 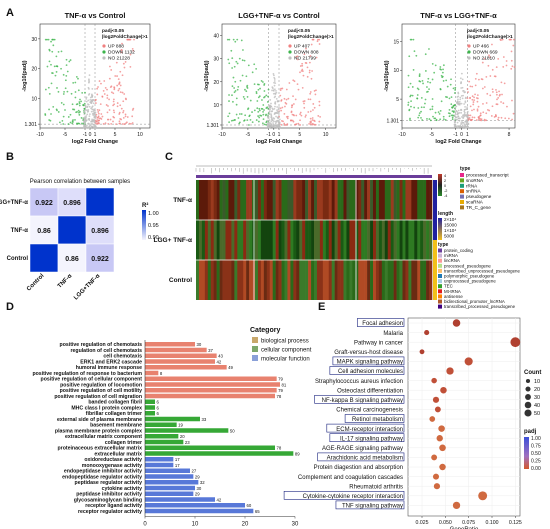 What do you see at coordinates (537, 382) in the screenshot?
I see `kegg-count-label: 10` at bounding box center [537, 382].